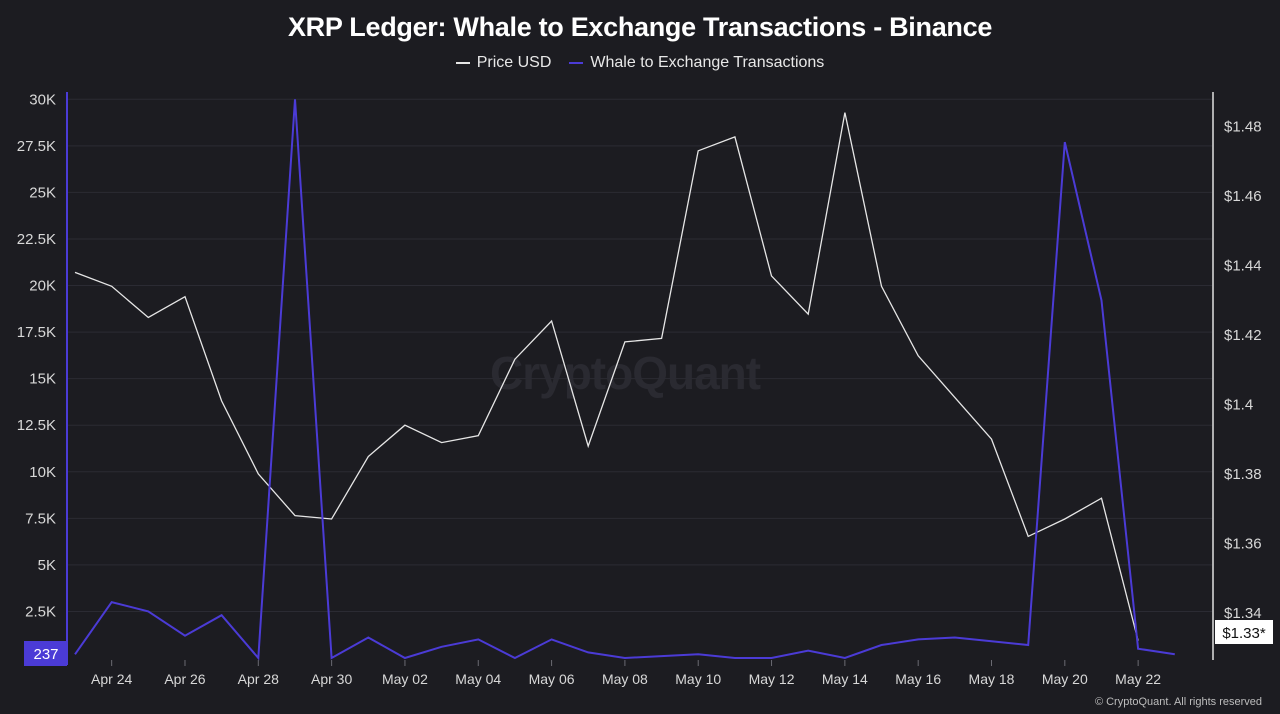 The image size is (1280, 714). I want to click on watermark-text: CryptoQuant, so click(625, 373).